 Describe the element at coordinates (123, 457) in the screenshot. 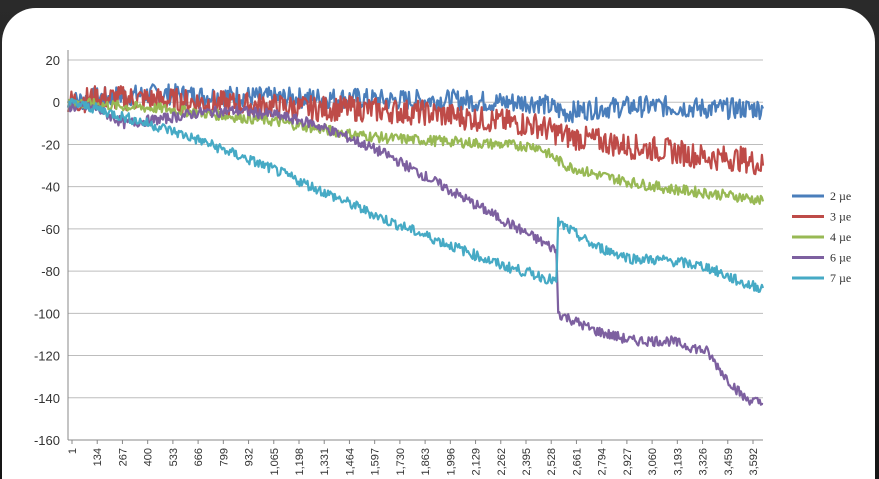

I see `x-tick-label: 267` at that location.